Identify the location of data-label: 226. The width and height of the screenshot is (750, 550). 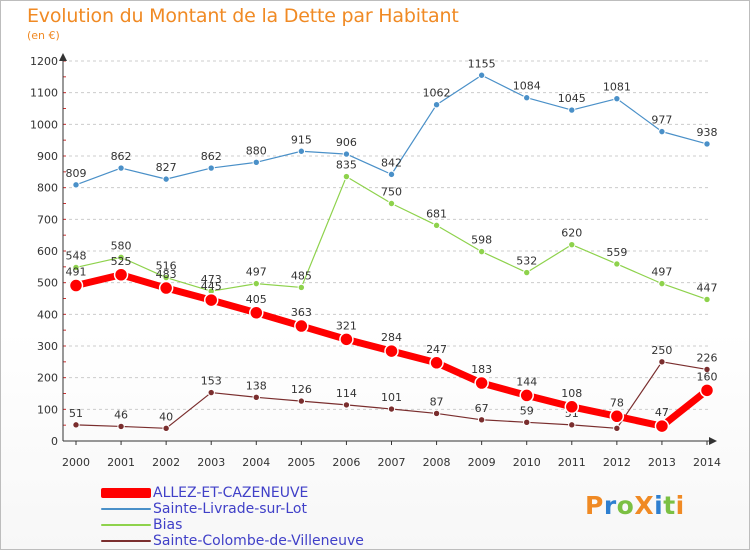
(707, 357).